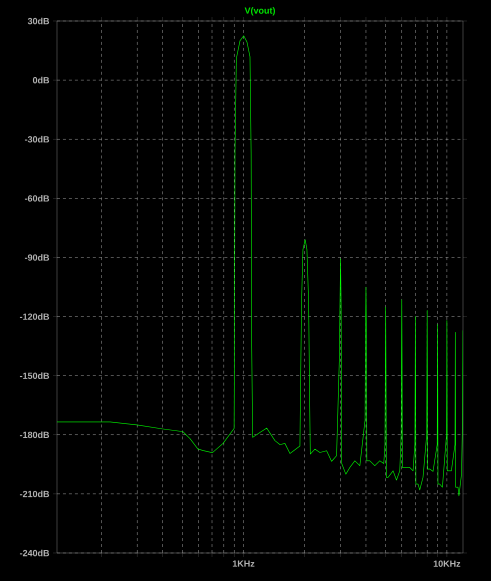  Describe the element at coordinates (35, 494) in the screenshot. I see `y-tick-label: -210dB` at that location.